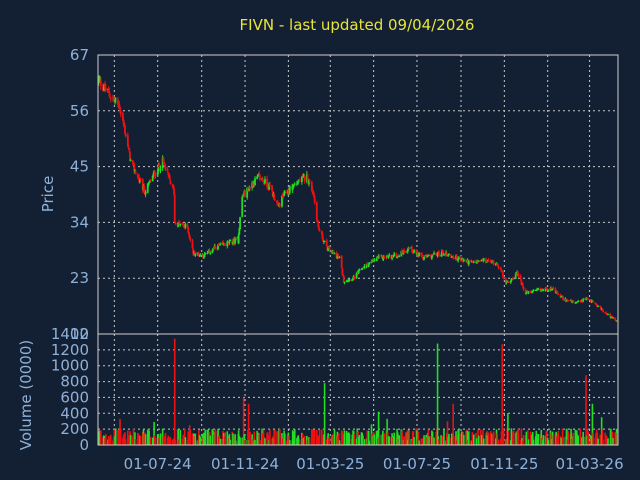 Image resolution: width=640 pixels, height=480 pixels. I want to click on x-tick-label: 01-07-25, so click(417, 464).